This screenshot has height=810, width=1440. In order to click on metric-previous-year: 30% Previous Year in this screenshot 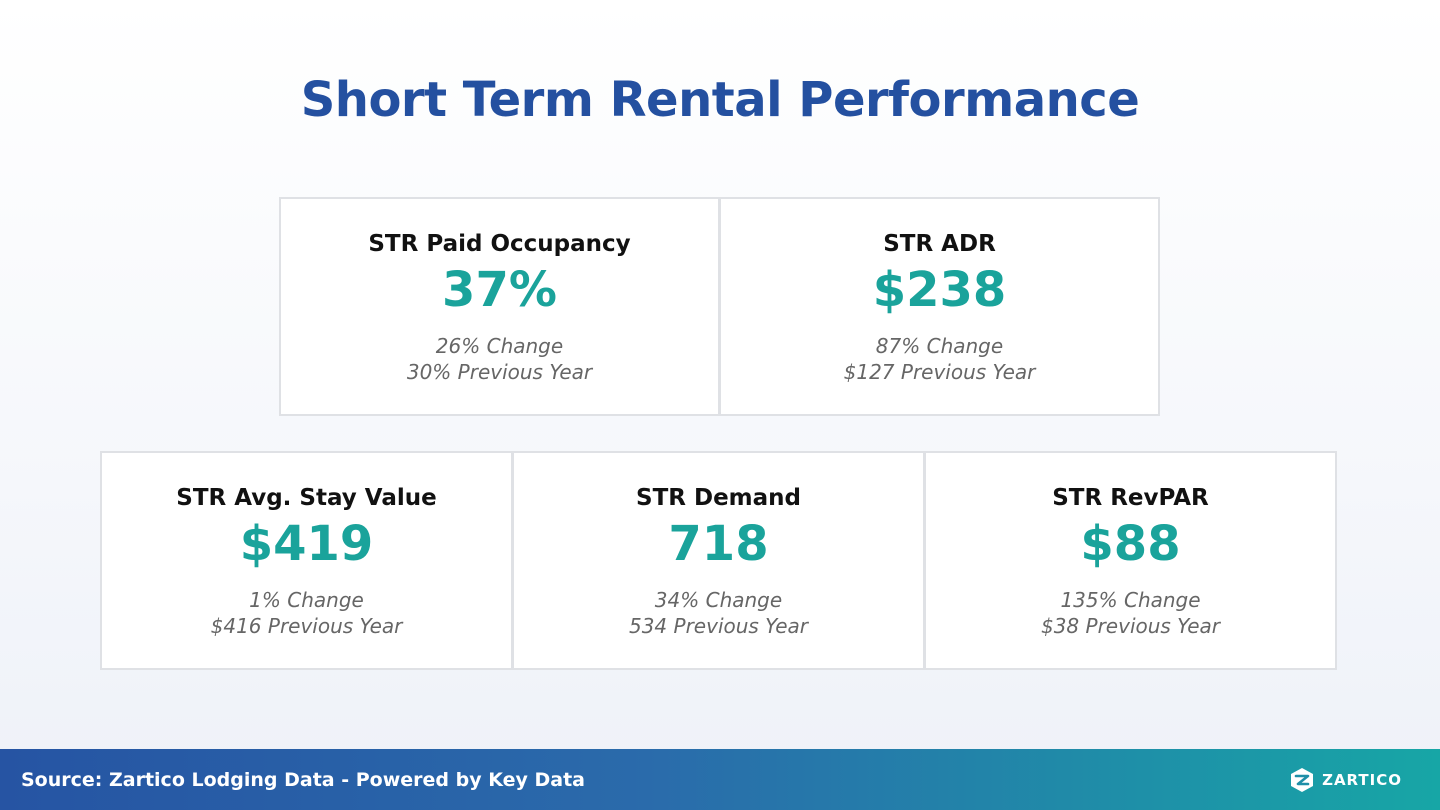, I will do `click(499, 372)`.